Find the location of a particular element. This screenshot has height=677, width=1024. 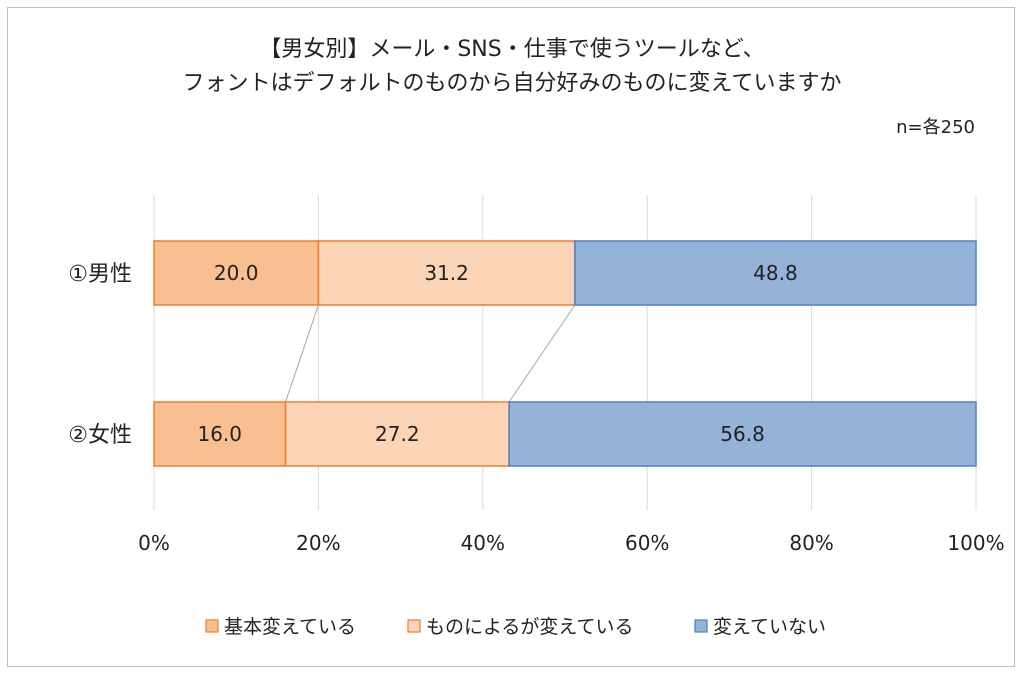

data-label-1-2: 56.8 is located at coordinates (742, 434).